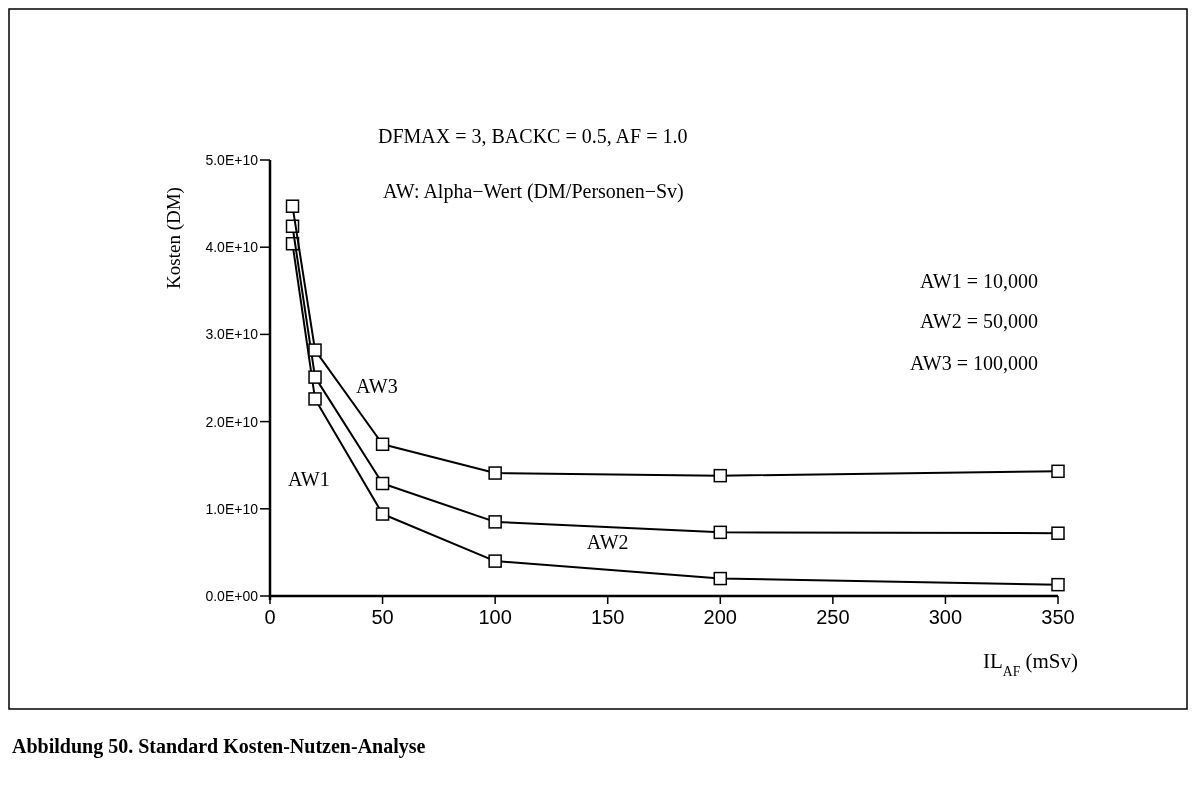 This screenshot has width=1198, height=798. What do you see at coordinates (979, 321) in the screenshot?
I see `annotation: AW2 = 50,000` at bounding box center [979, 321].